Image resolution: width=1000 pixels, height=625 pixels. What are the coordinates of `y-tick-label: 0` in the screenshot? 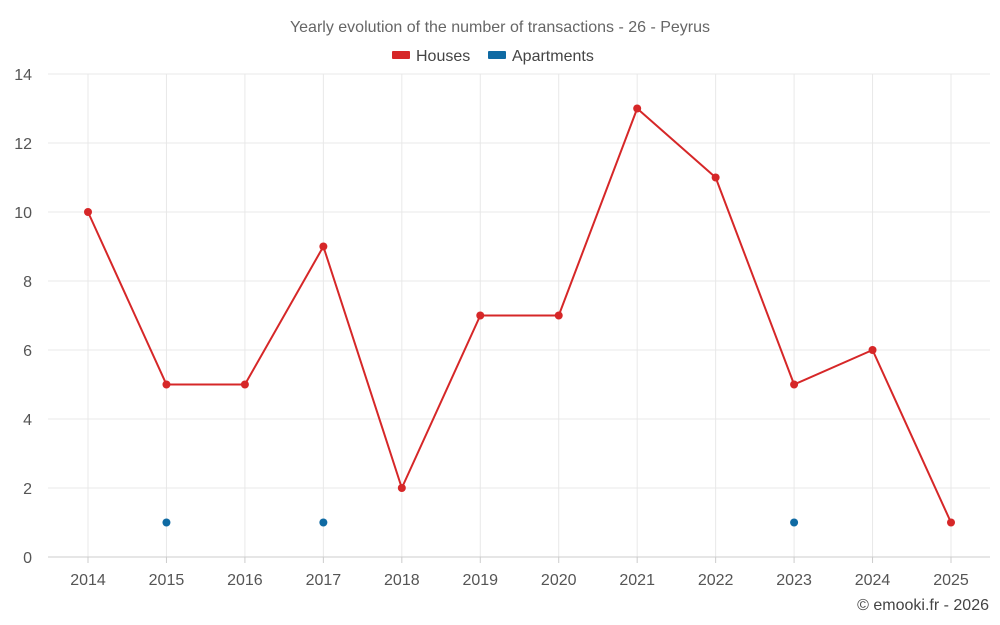 It's located at (27, 558).